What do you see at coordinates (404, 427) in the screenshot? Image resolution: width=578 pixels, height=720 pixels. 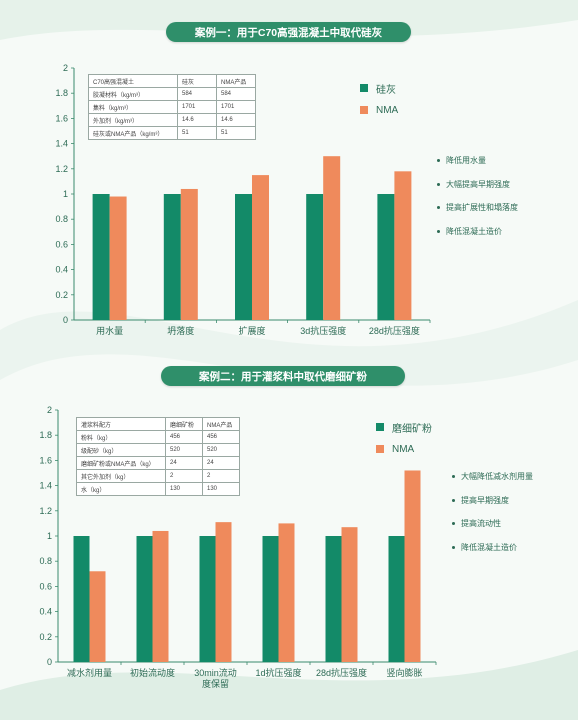 I see `legend-item: 磨细矿粉` at bounding box center [404, 427].